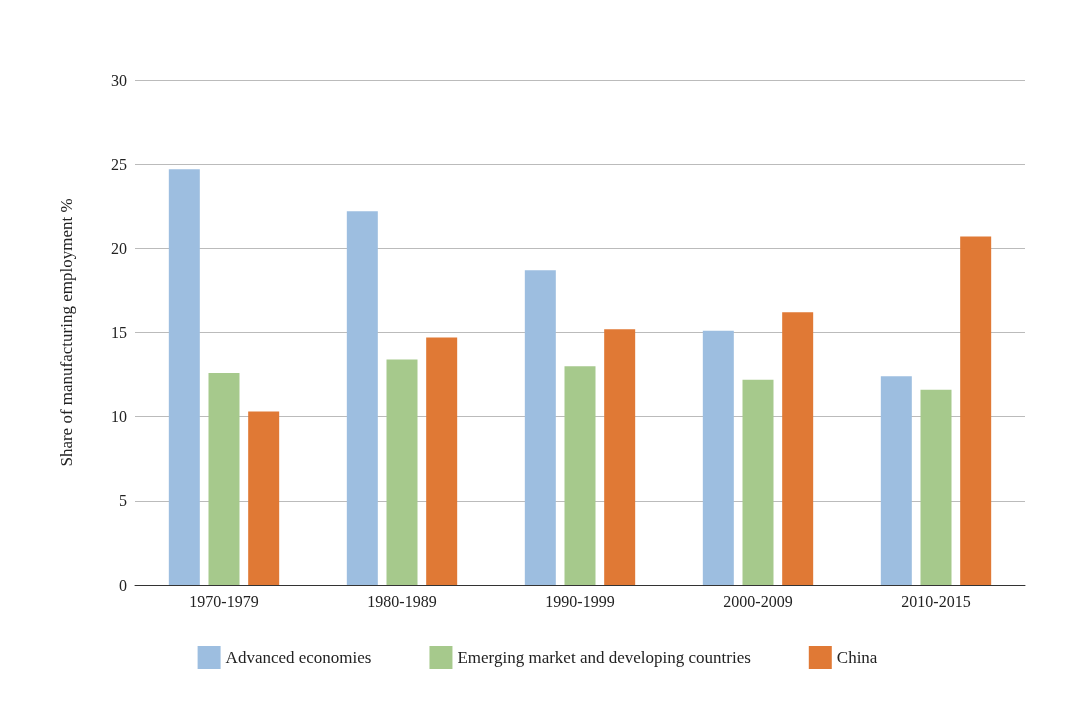 This screenshot has width=1075, height=702. What do you see at coordinates (857, 657) in the screenshot?
I see `legend-label: China` at bounding box center [857, 657].